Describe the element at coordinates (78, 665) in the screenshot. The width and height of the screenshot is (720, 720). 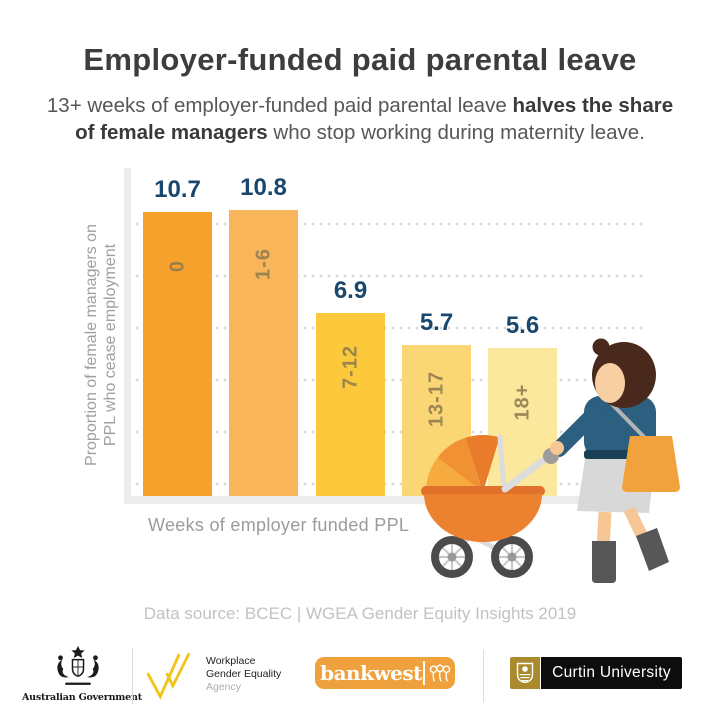
I see `coat-of-arms-icon` at that location.